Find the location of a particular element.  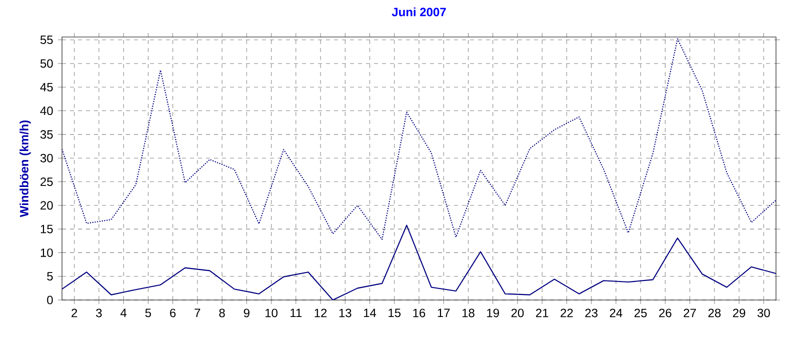

x-tick-label: 22 is located at coordinates (566, 313).